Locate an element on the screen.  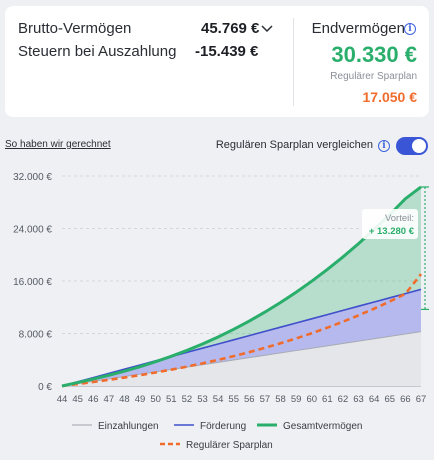
sparplan-label: Regulärer Sparplan is located at coordinates (373, 76).